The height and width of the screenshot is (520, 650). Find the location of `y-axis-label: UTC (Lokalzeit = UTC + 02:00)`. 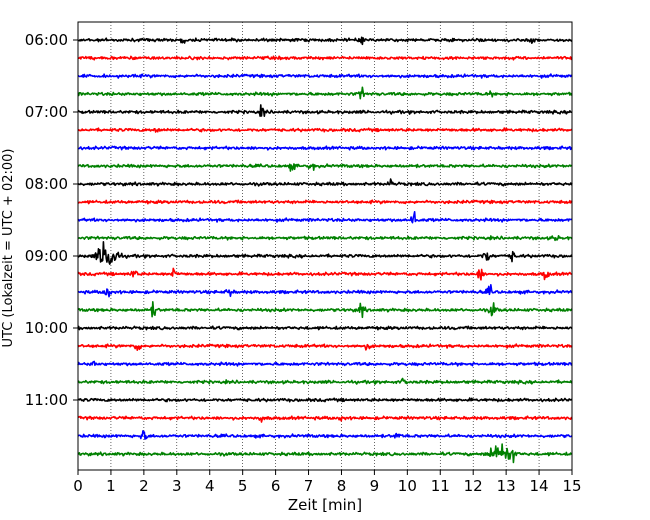

y-axis-label: UTC (Lokalzeit = UTC + 02:00) is located at coordinates (8, 248).